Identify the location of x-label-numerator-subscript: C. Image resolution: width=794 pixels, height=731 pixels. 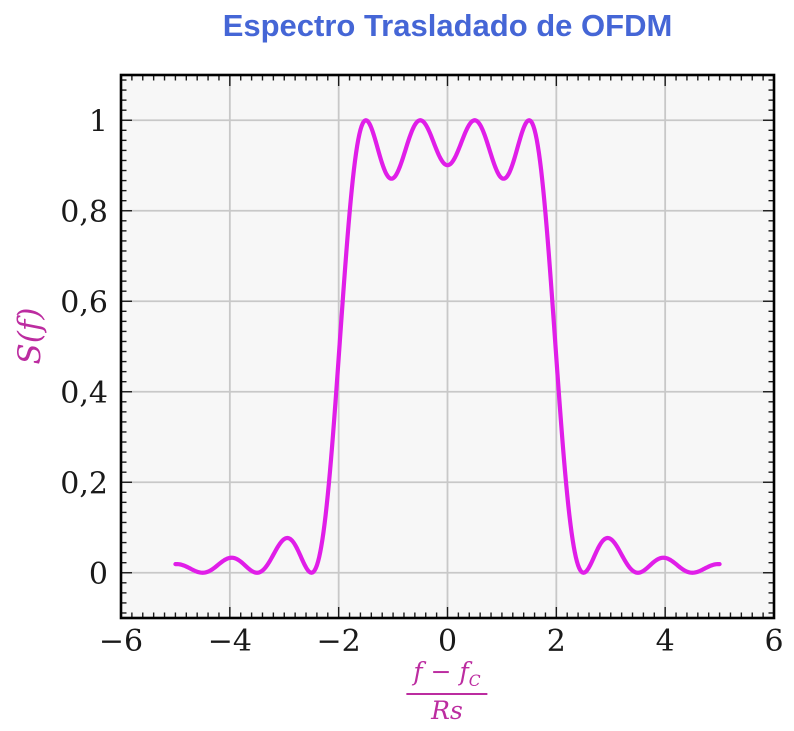
(474, 681).